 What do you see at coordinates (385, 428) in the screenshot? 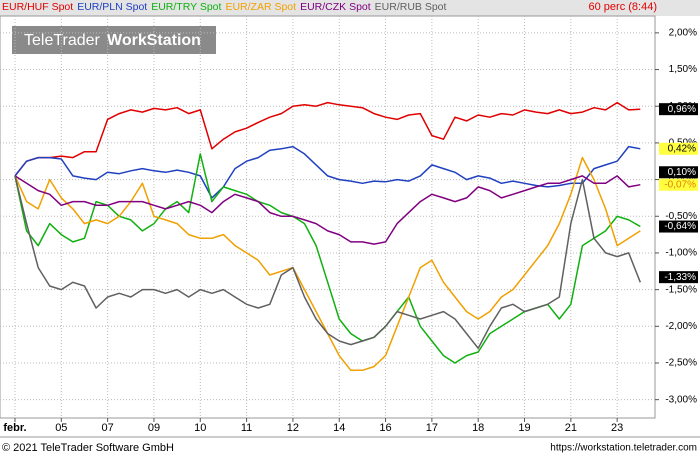
I see `x-tick-label: 16` at bounding box center [385, 428].